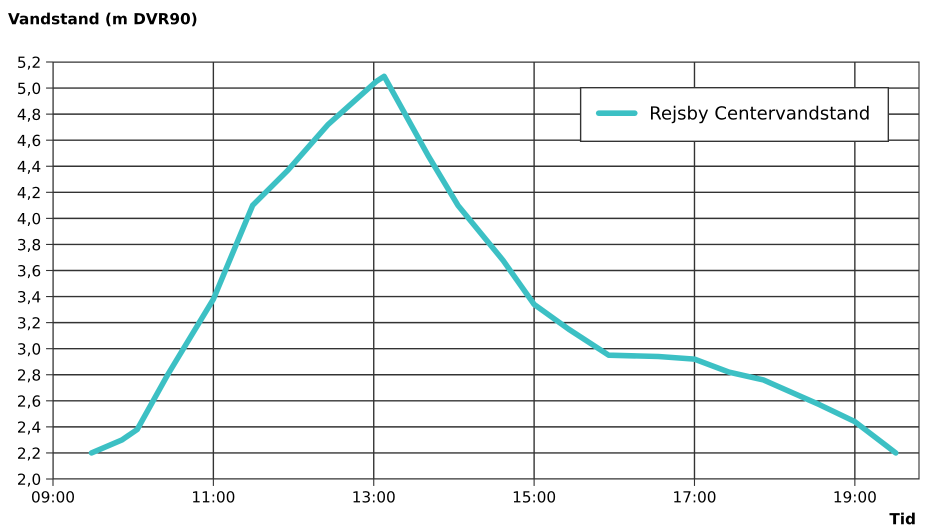 This screenshot has height=531, width=928. Describe the element at coordinates (29, 115) in the screenshot. I see `y-tick-label: 4,8` at that location.